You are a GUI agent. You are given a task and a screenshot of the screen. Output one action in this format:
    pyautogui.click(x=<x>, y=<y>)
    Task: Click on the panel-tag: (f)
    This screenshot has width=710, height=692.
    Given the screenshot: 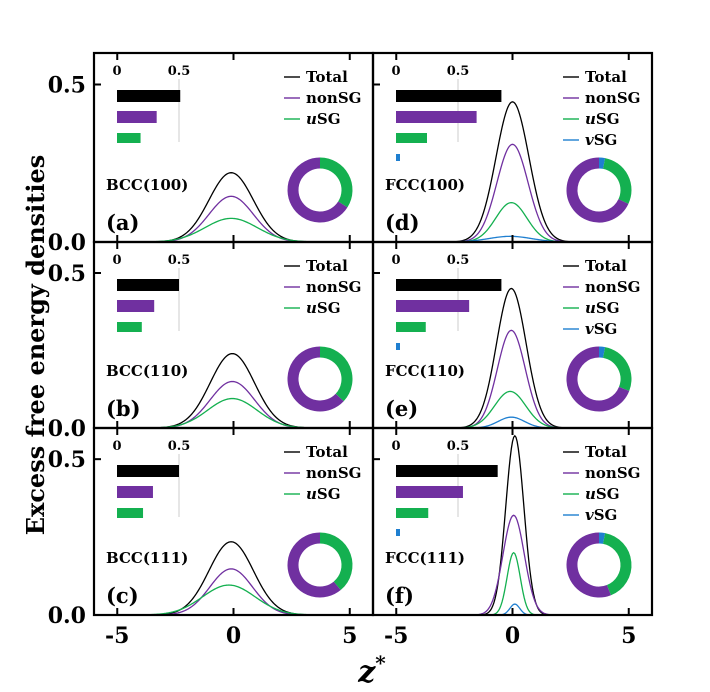 What is the action you would take?
    pyautogui.click(x=399, y=595)
    